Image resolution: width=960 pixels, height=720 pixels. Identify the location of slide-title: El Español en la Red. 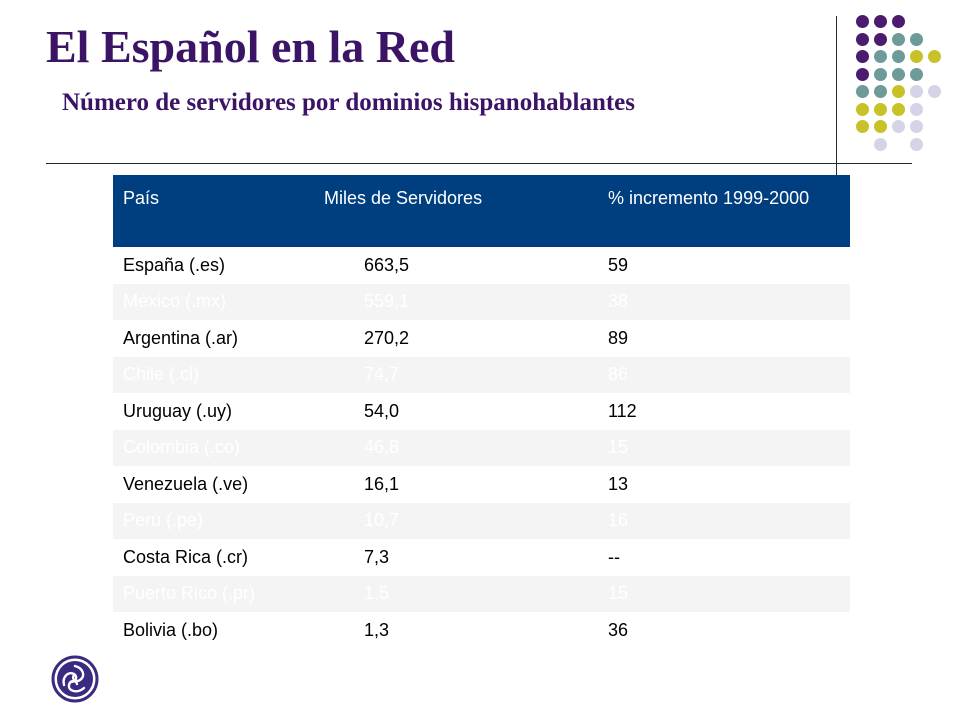
(250, 46).